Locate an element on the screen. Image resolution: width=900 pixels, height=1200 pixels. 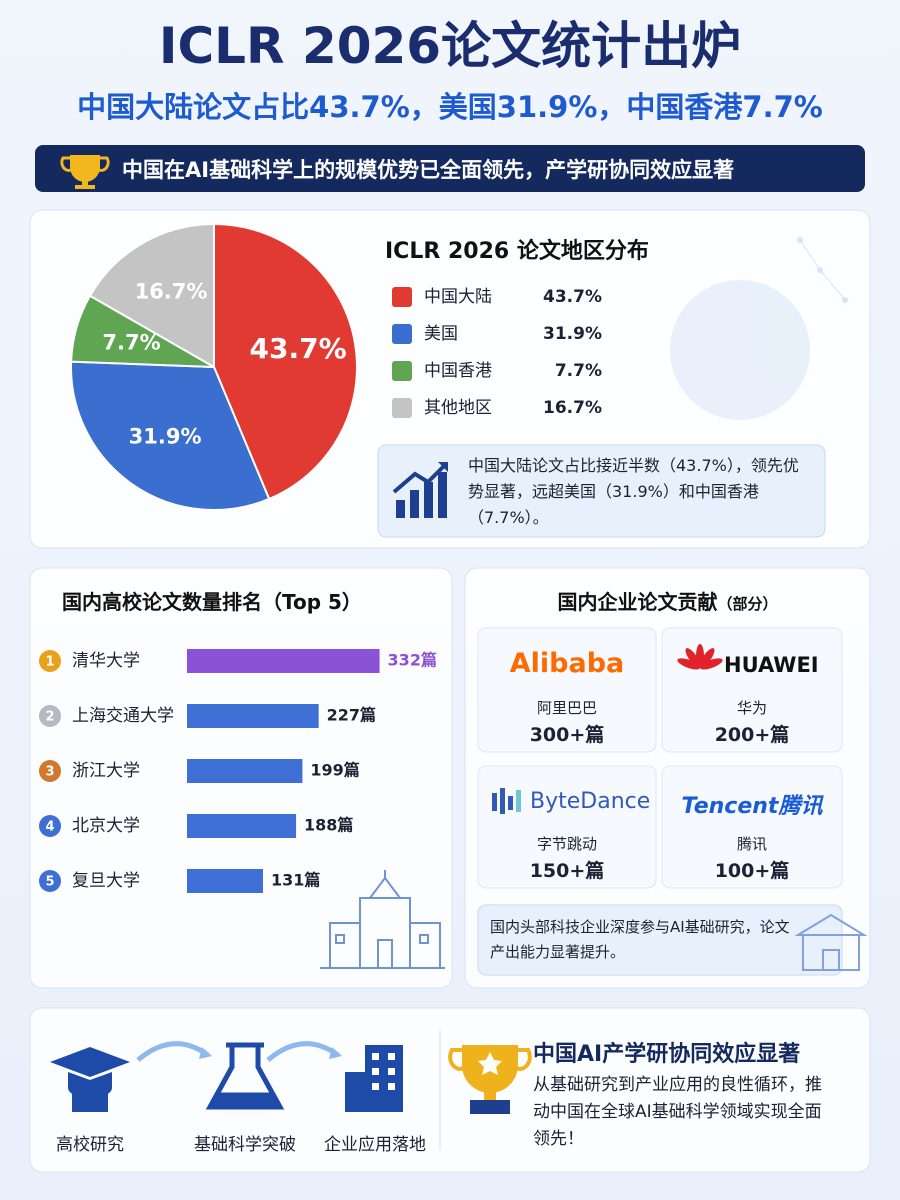
section-title-text: 国内企业论文贡献 is located at coordinates (637, 602).